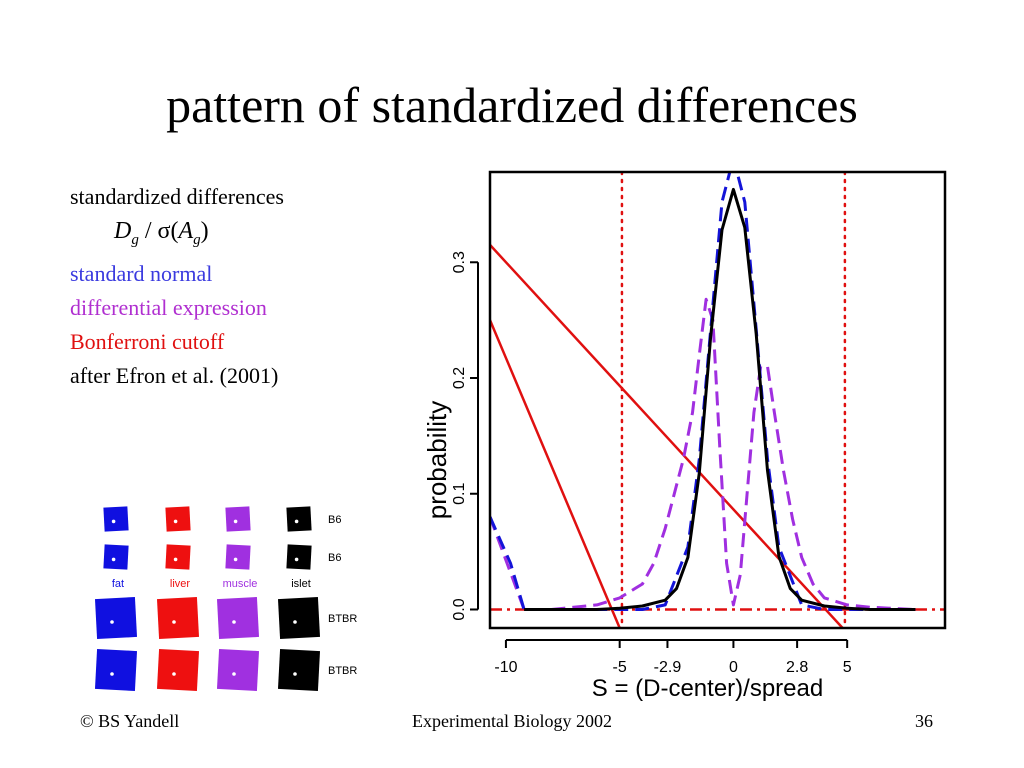 This screenshot has height=768, width=1024. Describe the element at coordinates (130, 721) in the screenshot. I see `footer-copyright: © BS Yandell` at that location.